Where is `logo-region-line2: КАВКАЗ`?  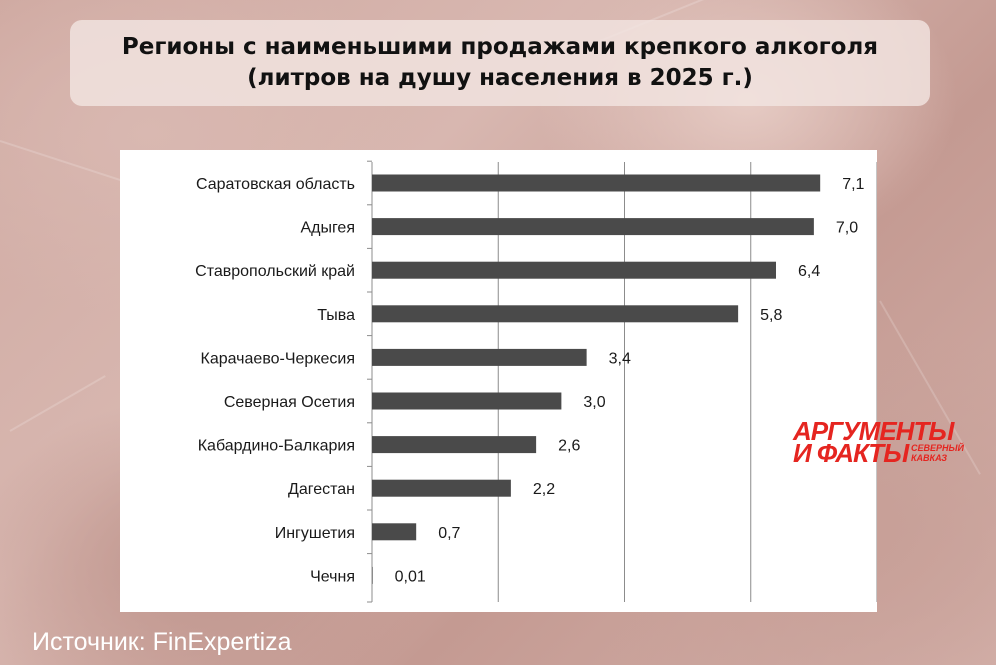
logo-region-line2: КАВКАЗ is located at coordinates (929, 458).